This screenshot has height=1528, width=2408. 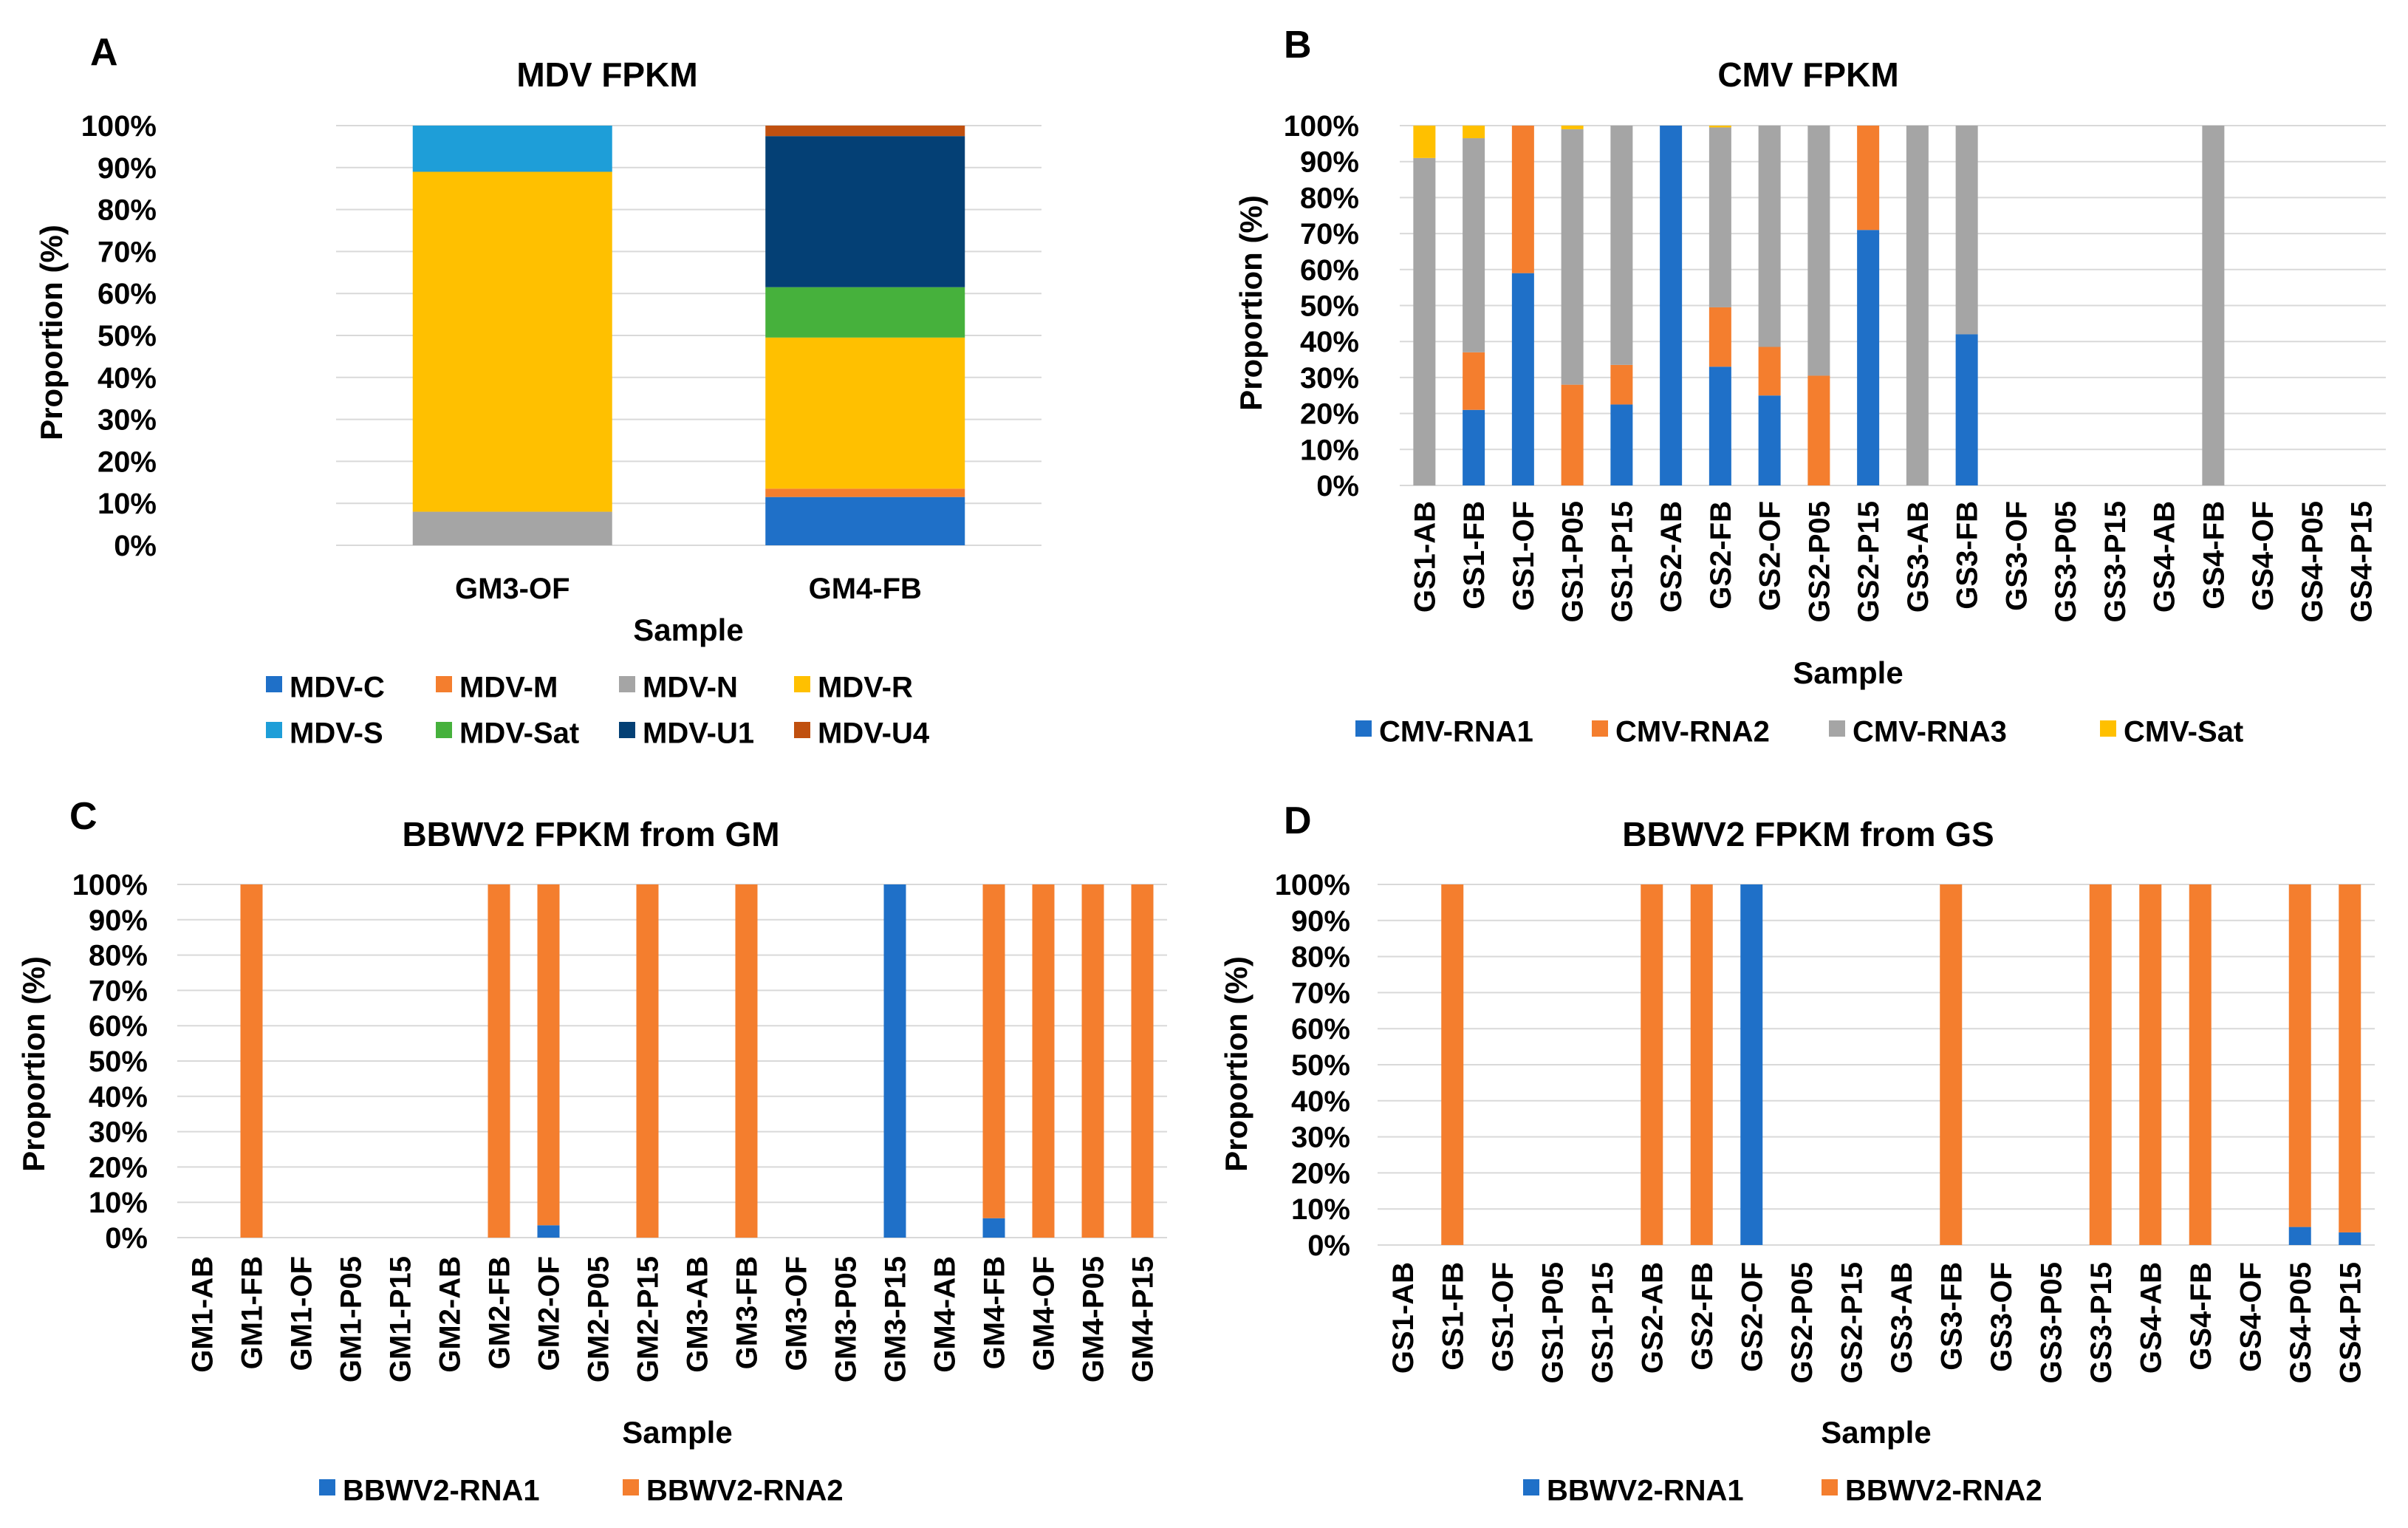 I want to click on x-tick-label: GM4-AB, so click(x=945, y=1314).